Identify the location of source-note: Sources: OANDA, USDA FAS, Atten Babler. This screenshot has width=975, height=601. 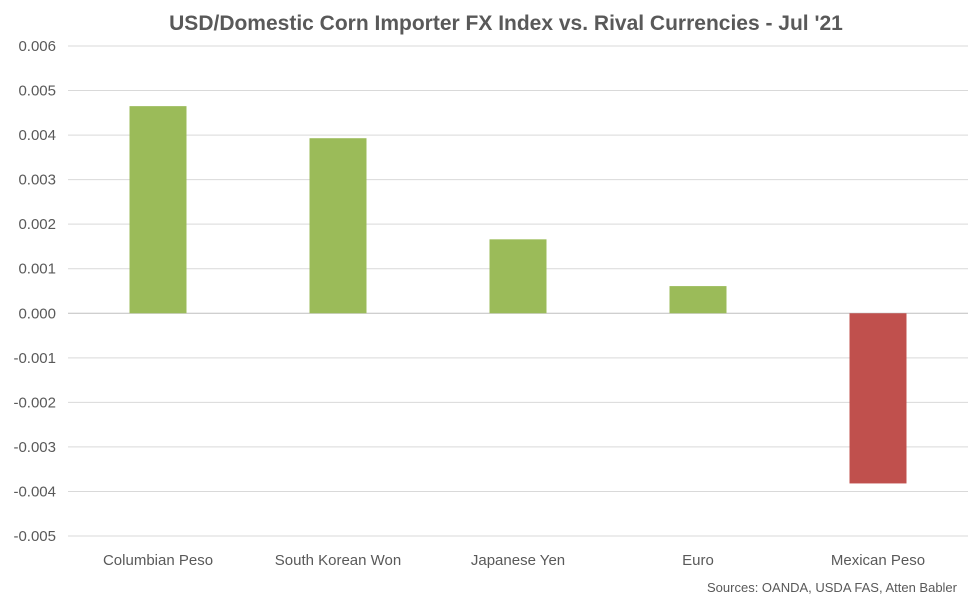
(832, 587).